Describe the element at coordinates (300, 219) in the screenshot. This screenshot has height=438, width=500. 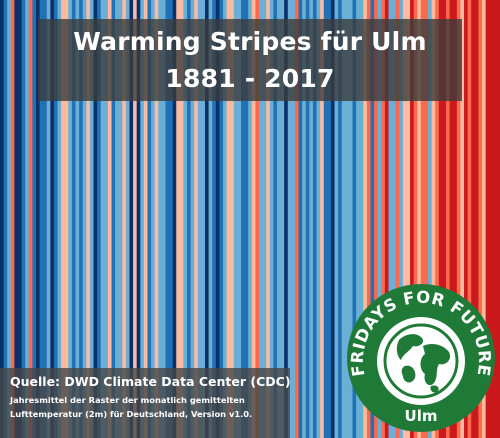
I see `stripe-1964` at that location.